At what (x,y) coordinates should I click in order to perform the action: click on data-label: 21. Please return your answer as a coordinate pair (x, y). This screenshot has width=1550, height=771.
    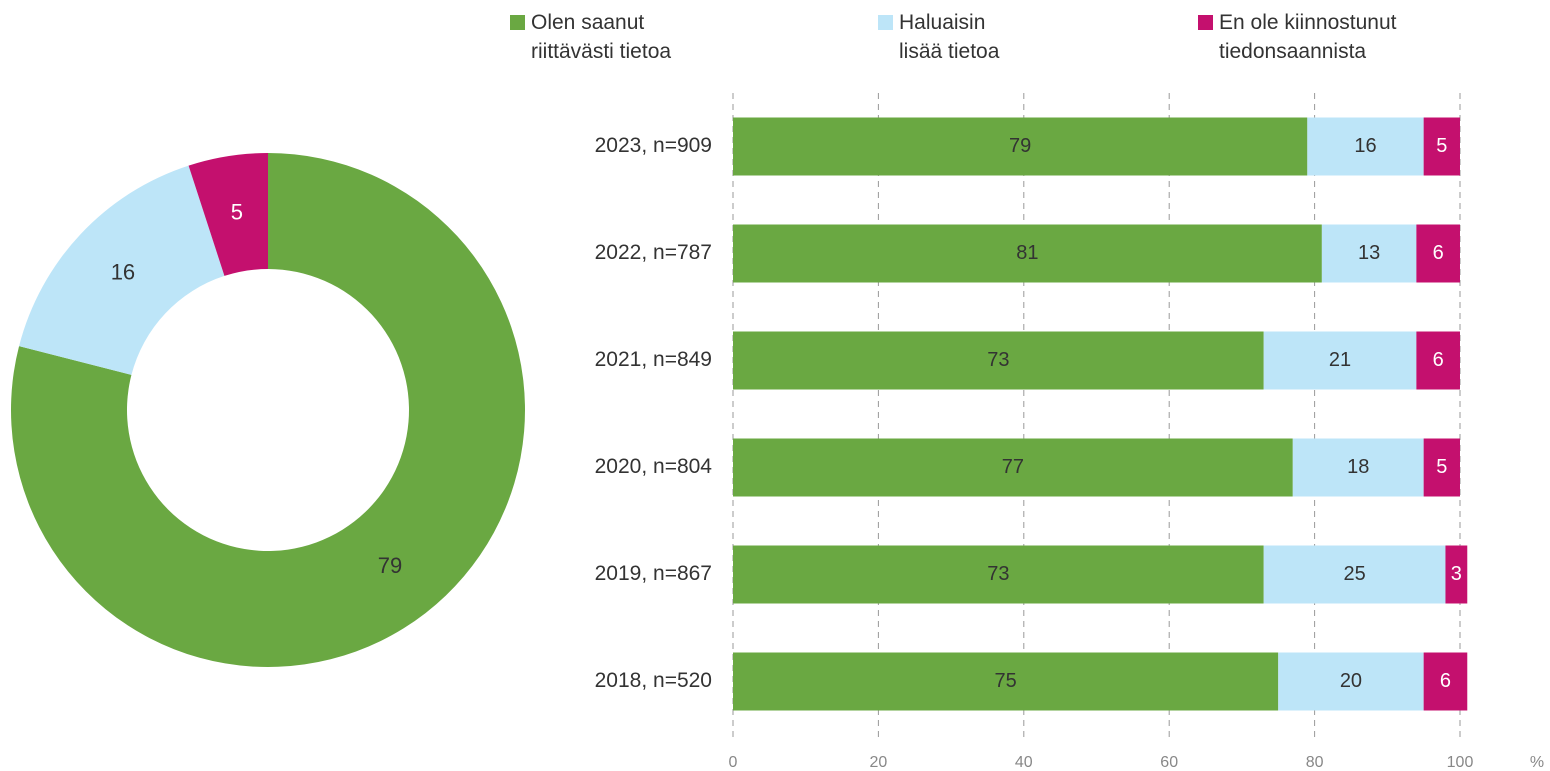
    Looking at the image, I should click on (1340, 360).